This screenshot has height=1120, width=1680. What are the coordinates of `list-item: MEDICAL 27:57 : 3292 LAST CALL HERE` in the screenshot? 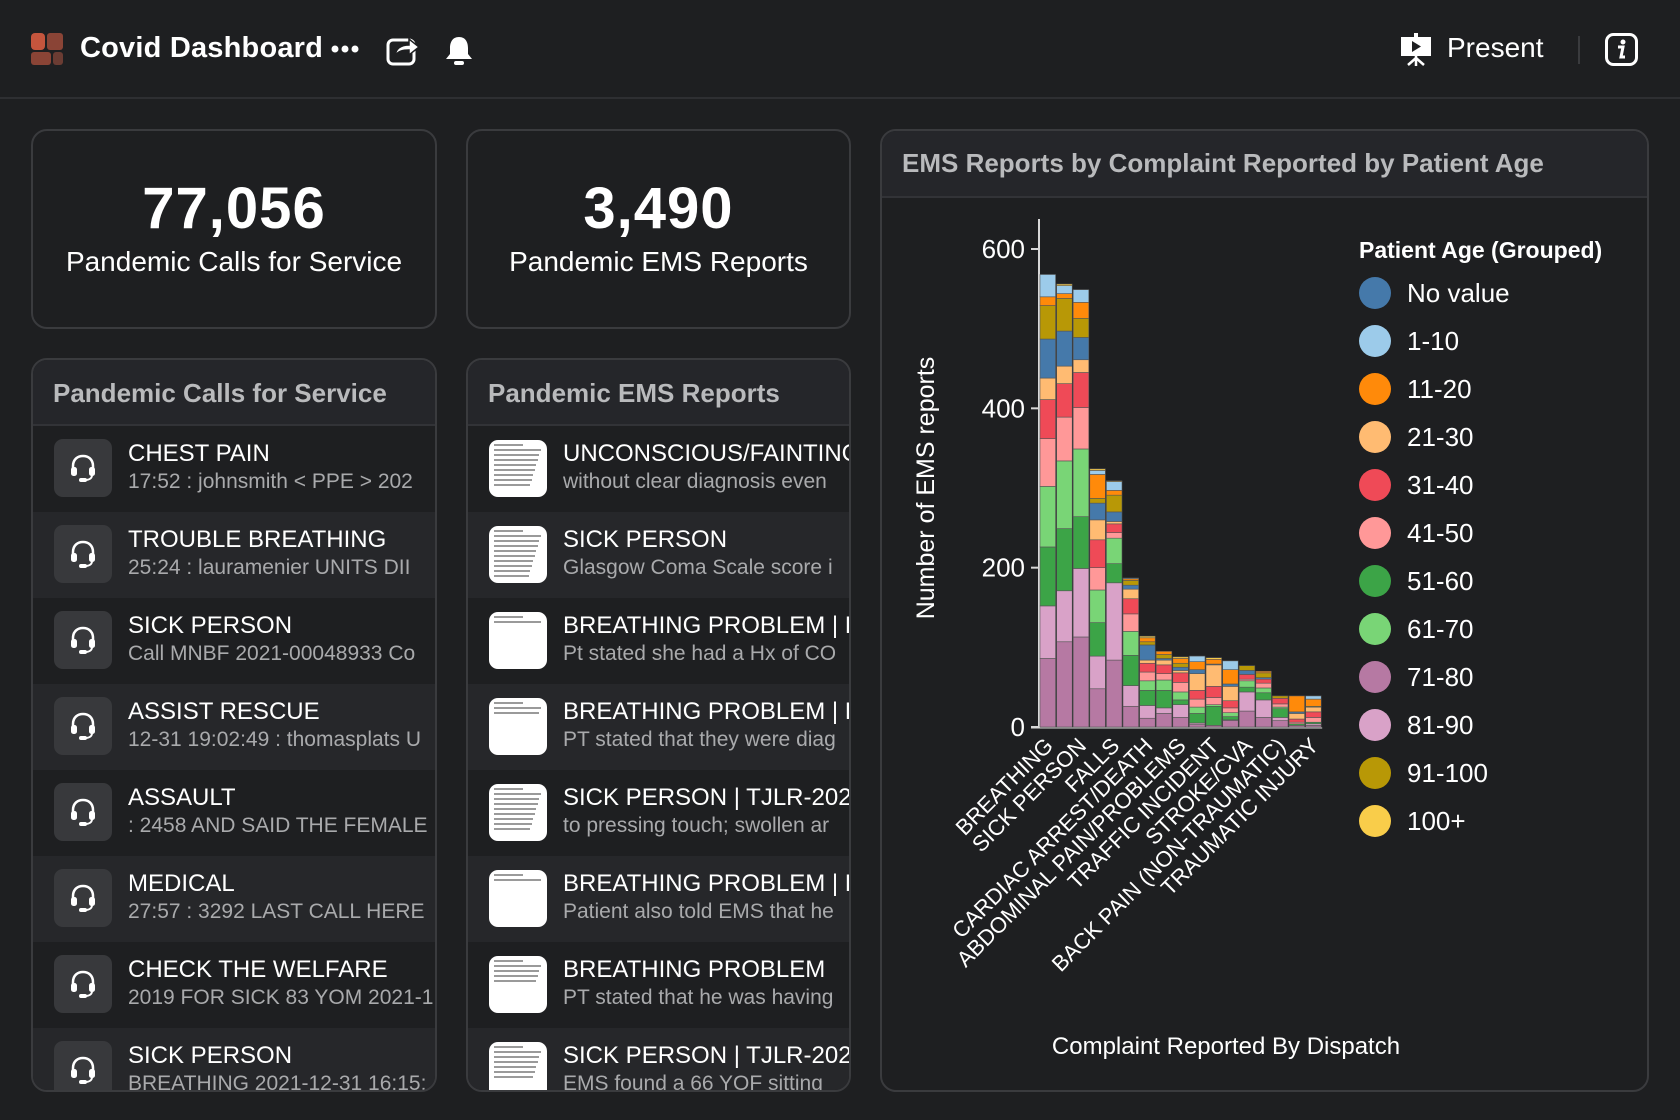 It's located at (234, 899).